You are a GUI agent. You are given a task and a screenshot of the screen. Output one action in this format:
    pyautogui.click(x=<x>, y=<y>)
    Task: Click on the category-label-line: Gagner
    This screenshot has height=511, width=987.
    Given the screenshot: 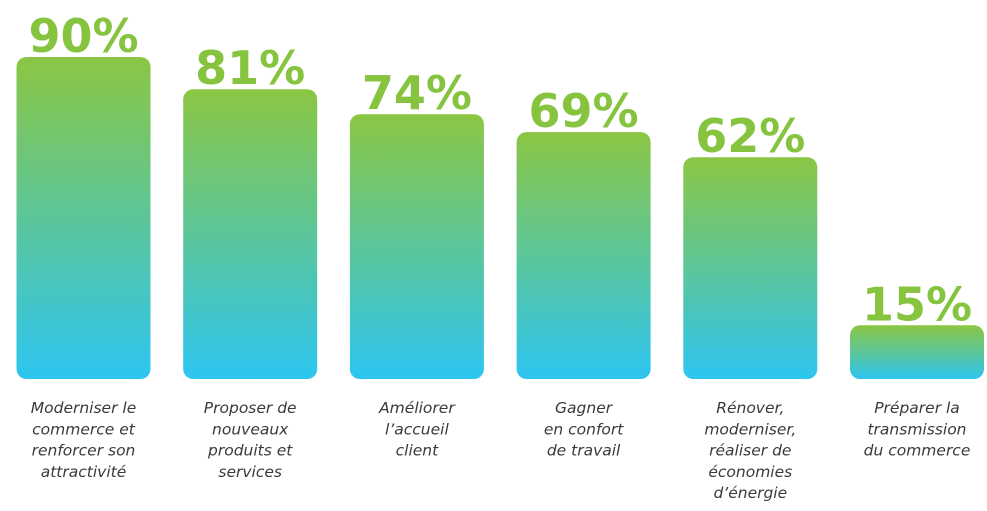 What is the action you would take?
    pyautogui.click(x=584, y=408)
    